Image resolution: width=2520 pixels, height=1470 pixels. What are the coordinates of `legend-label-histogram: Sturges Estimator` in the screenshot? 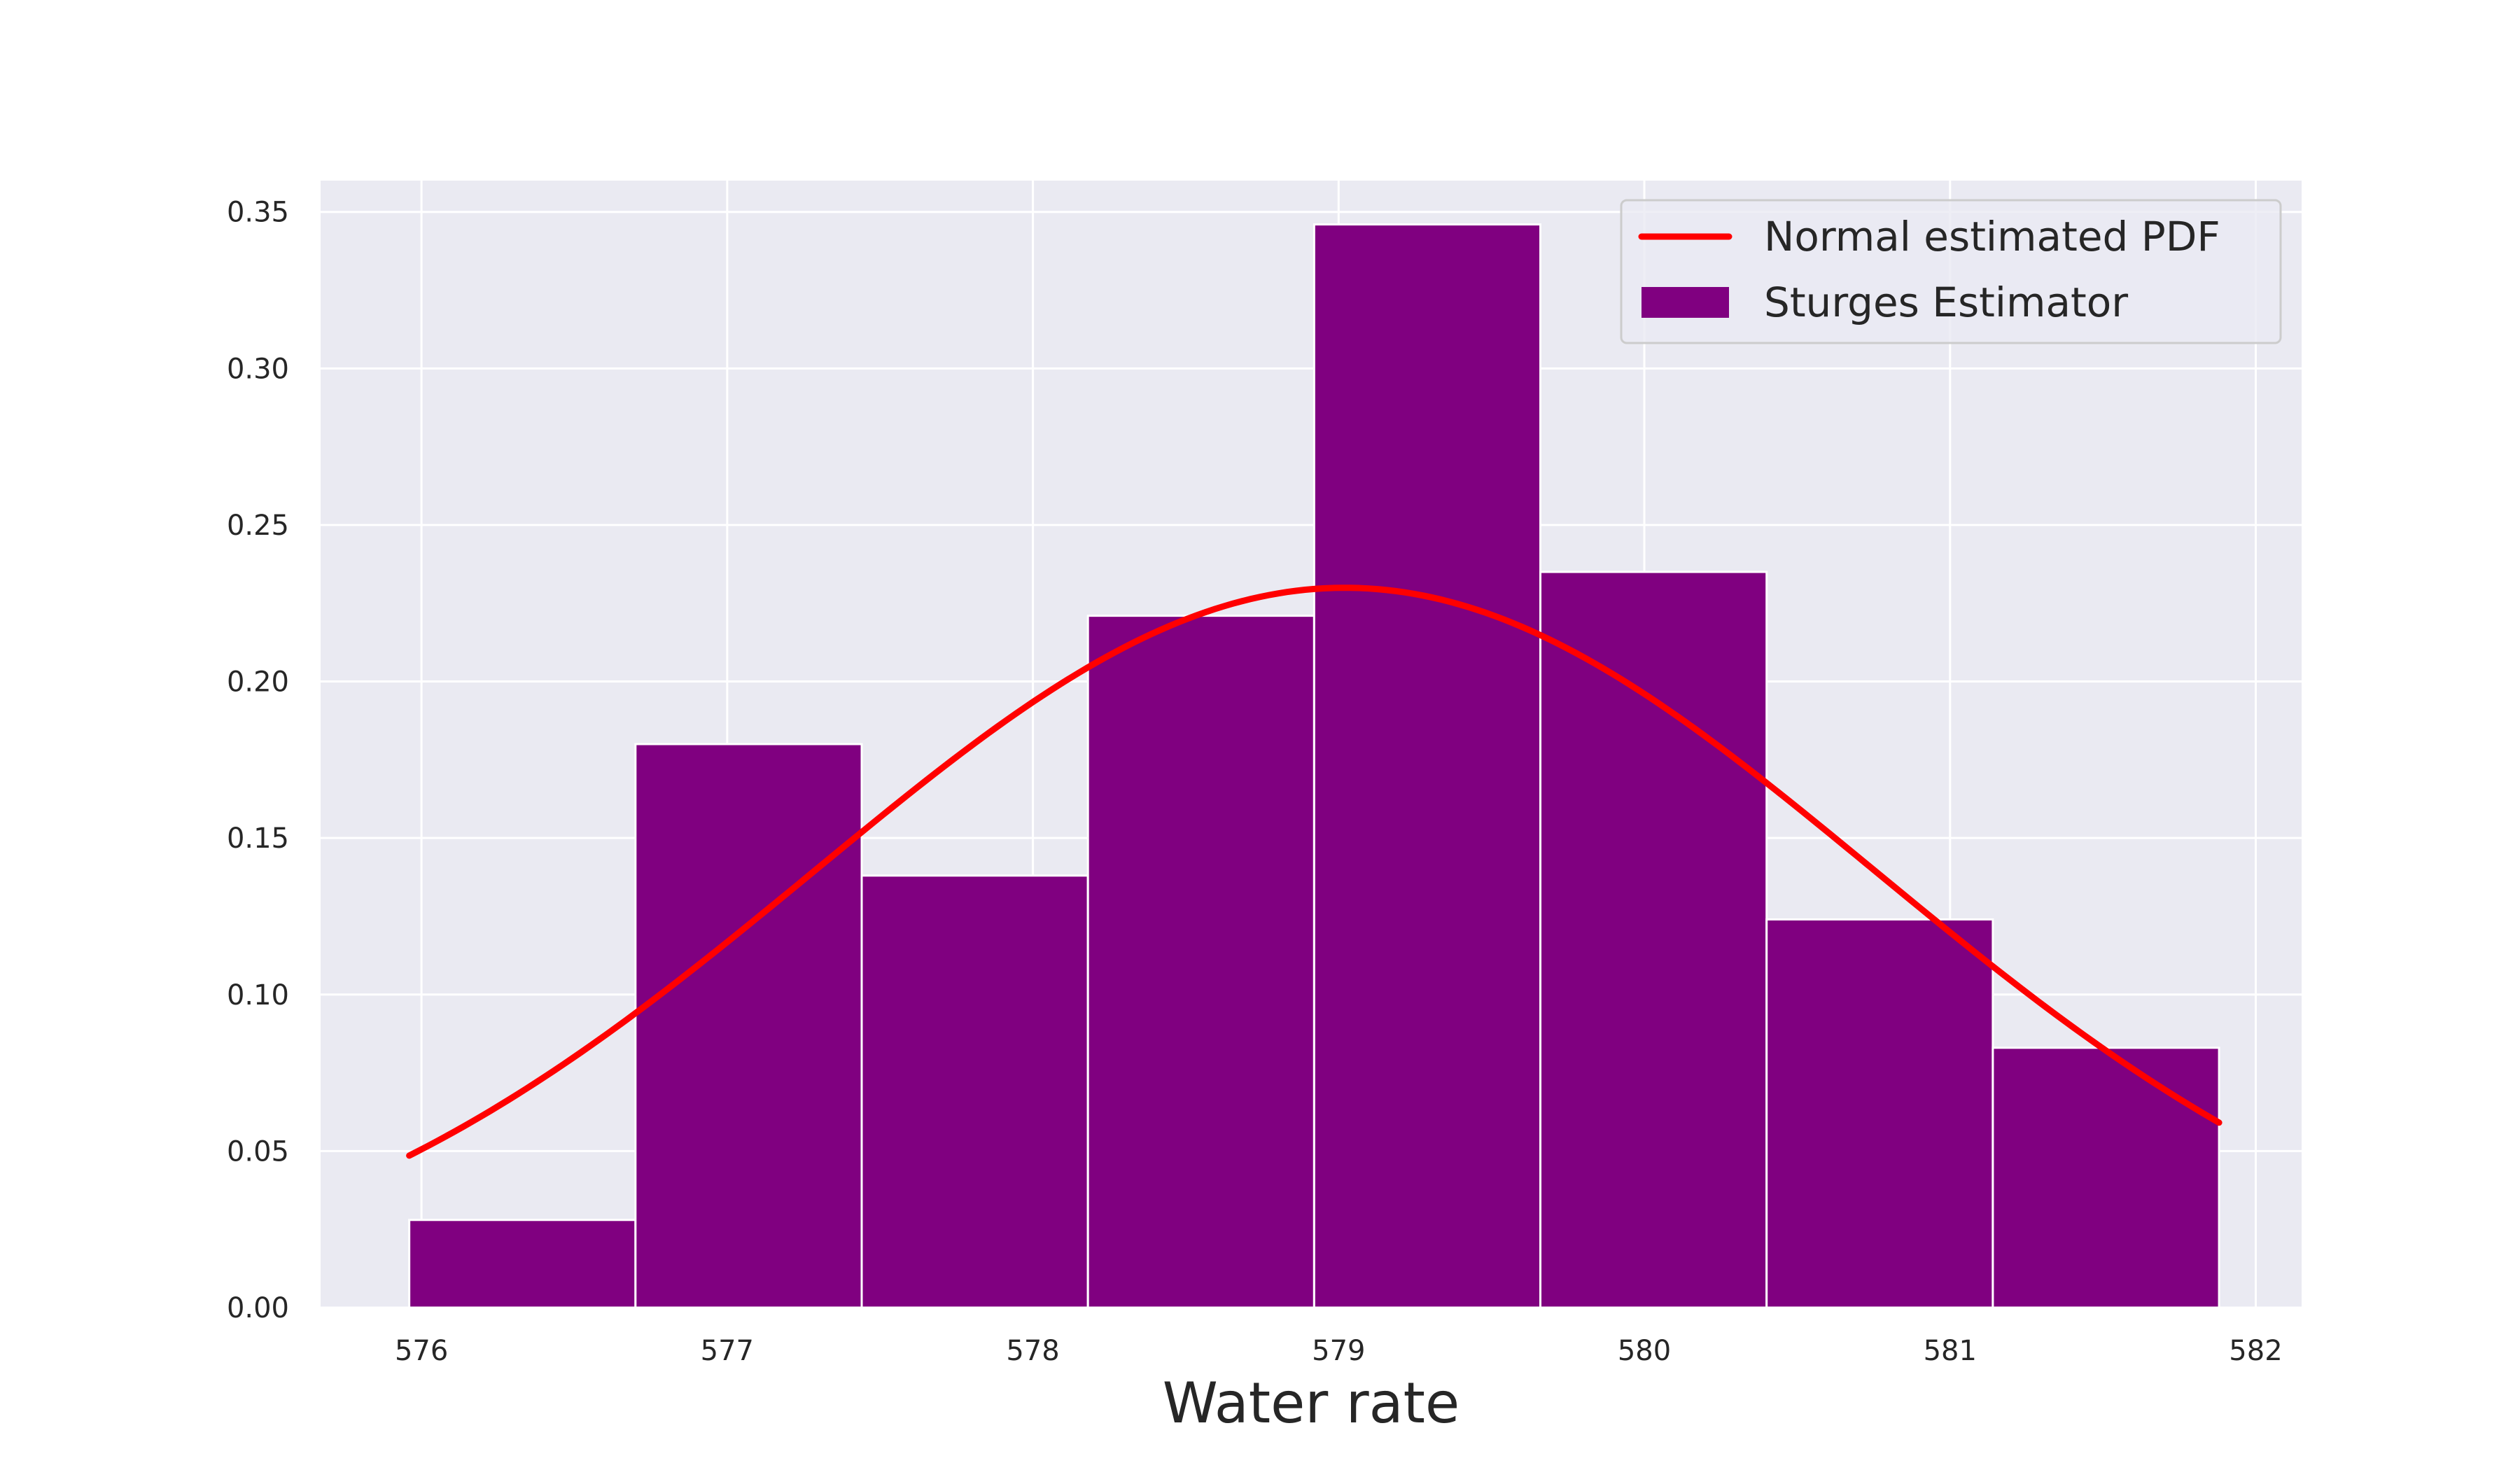 It's located at (1946, 302).